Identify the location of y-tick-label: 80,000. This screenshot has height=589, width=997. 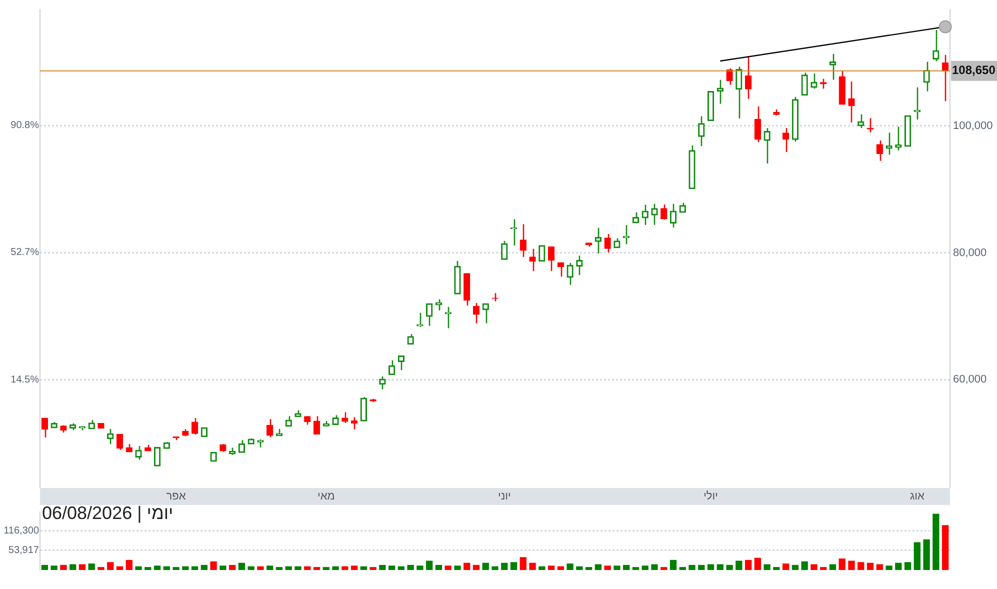
(970, 252).